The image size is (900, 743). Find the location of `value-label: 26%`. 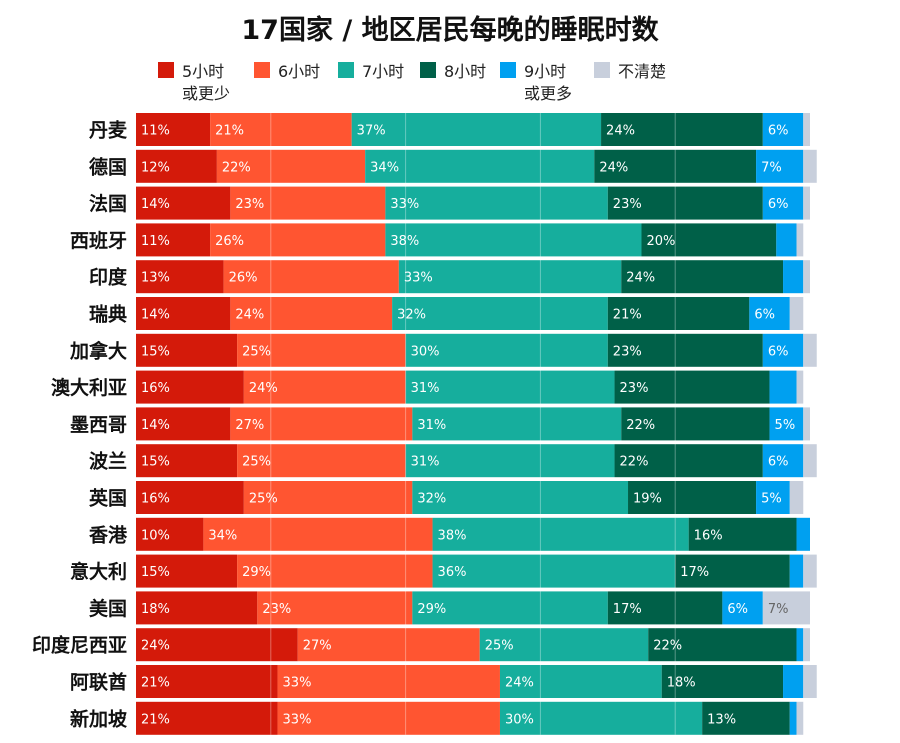

value-label: 26% is located at coordinates (243, 278).